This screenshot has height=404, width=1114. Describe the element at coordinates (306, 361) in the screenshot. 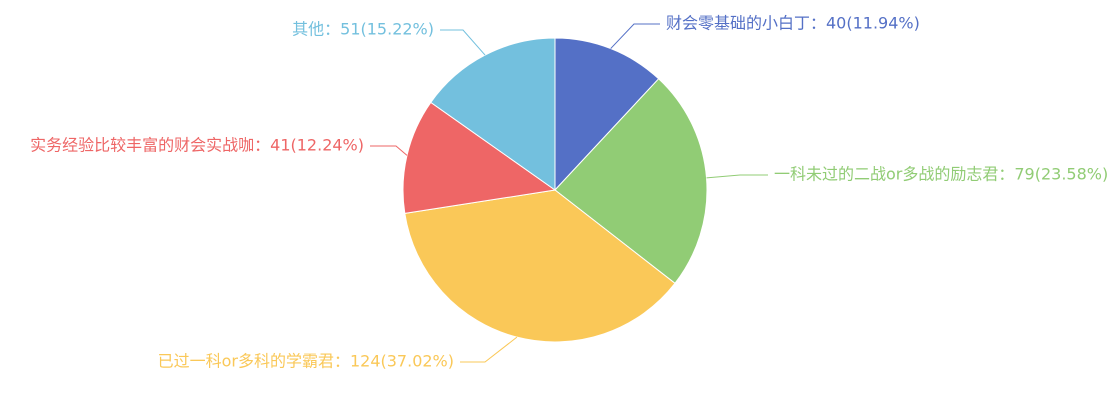

I see `slice-label: 已过一科or多科的学霸君：124(37.02%)` at that location.